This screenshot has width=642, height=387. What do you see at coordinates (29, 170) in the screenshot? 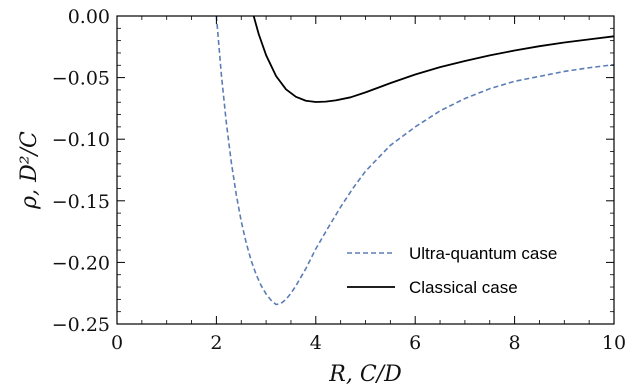
I see `y-axis-label: ρ, D²/C` at bounding box center [29, 170].